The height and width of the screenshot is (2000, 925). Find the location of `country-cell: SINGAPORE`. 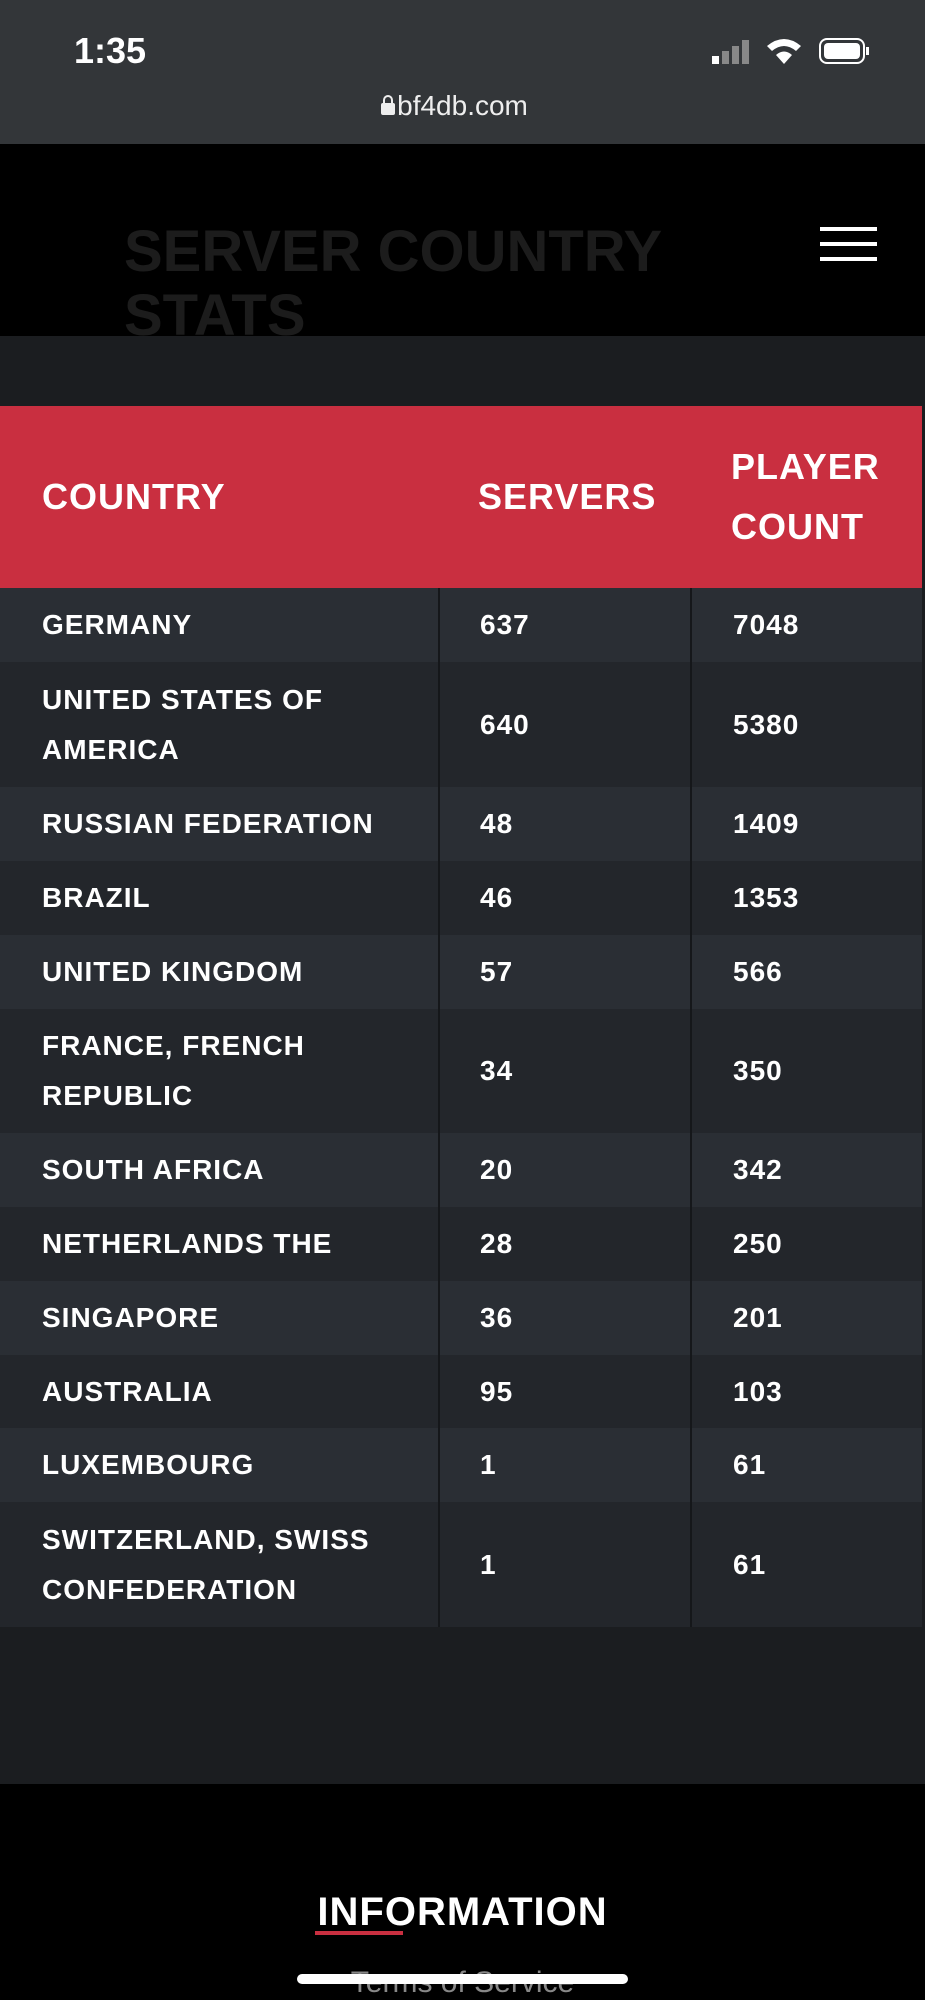

country-cell: SINGAPORE is located at coordinates (131, 1317).